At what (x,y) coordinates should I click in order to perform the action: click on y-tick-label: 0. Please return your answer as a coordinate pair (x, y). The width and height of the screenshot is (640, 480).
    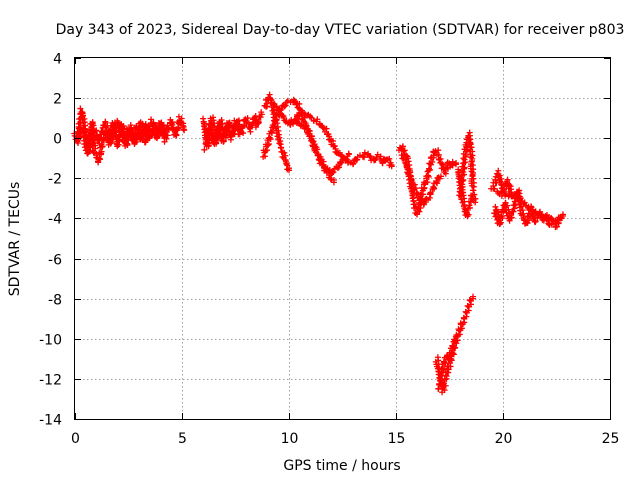
    Looking at the image, I should click on (57, 140).